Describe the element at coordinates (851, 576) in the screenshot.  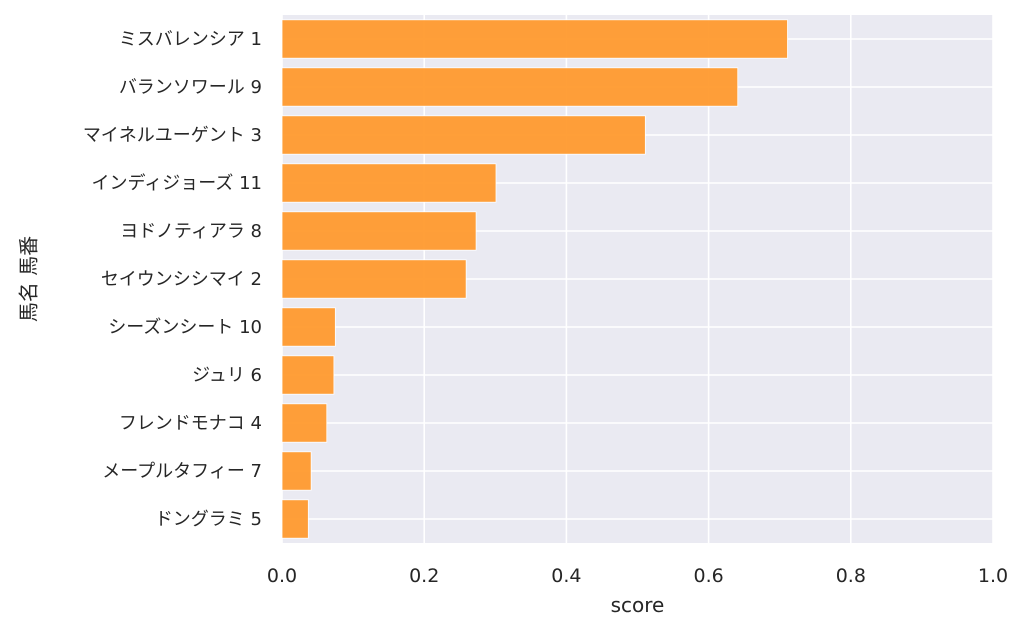
I see `x-tick-label: 0.8` at that location.